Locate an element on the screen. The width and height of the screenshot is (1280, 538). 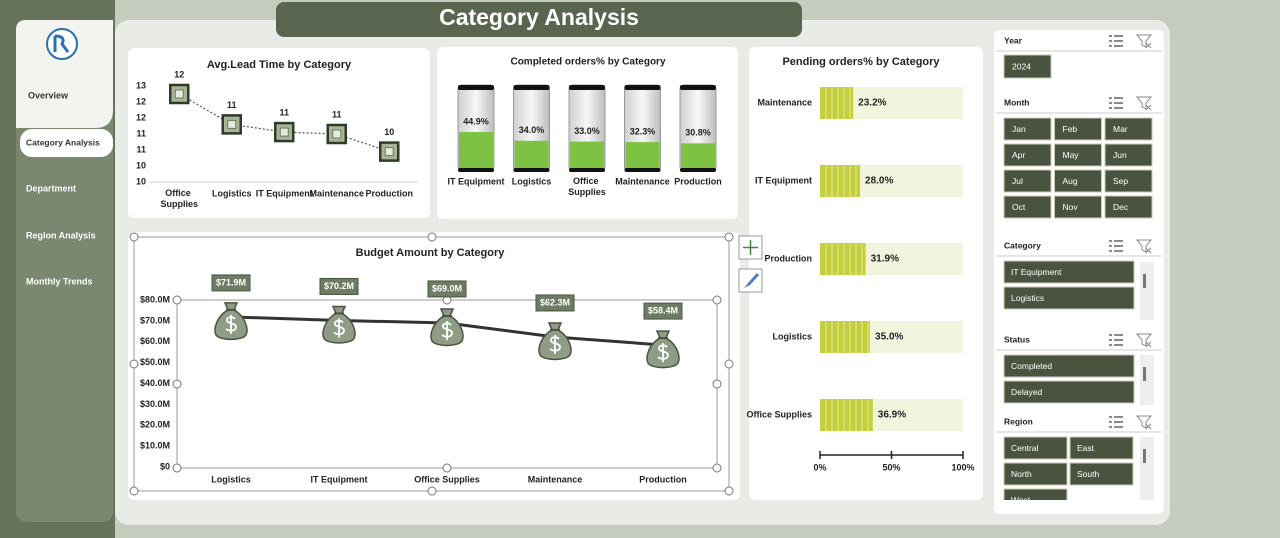
slicer-button-label: Oct is located at coordinates (1019, 207).